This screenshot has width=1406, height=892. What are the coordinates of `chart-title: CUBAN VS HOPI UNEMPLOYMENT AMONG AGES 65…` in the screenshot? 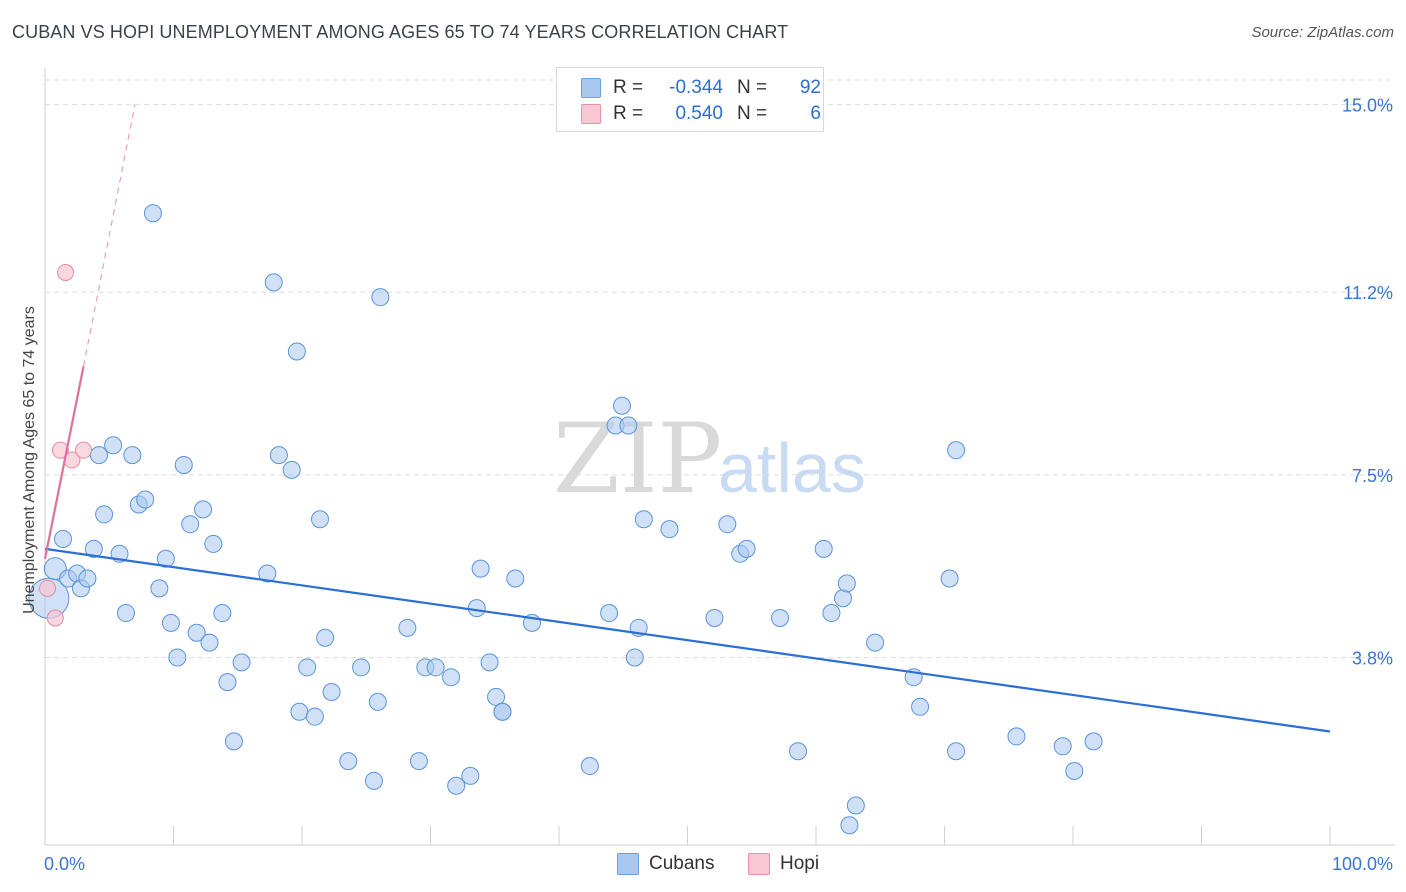 It's located at (400, 32).